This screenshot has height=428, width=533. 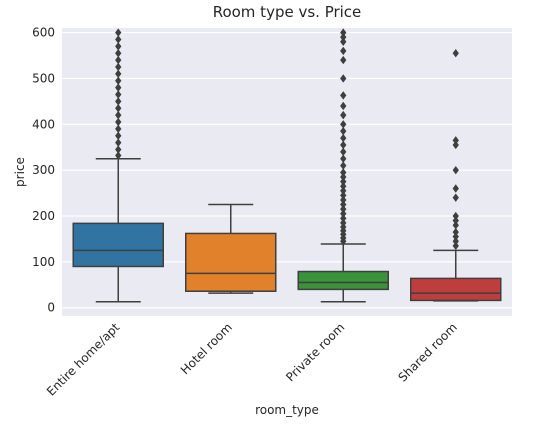 I want to click on y-axis-label: price, so click(x=20, y=172).